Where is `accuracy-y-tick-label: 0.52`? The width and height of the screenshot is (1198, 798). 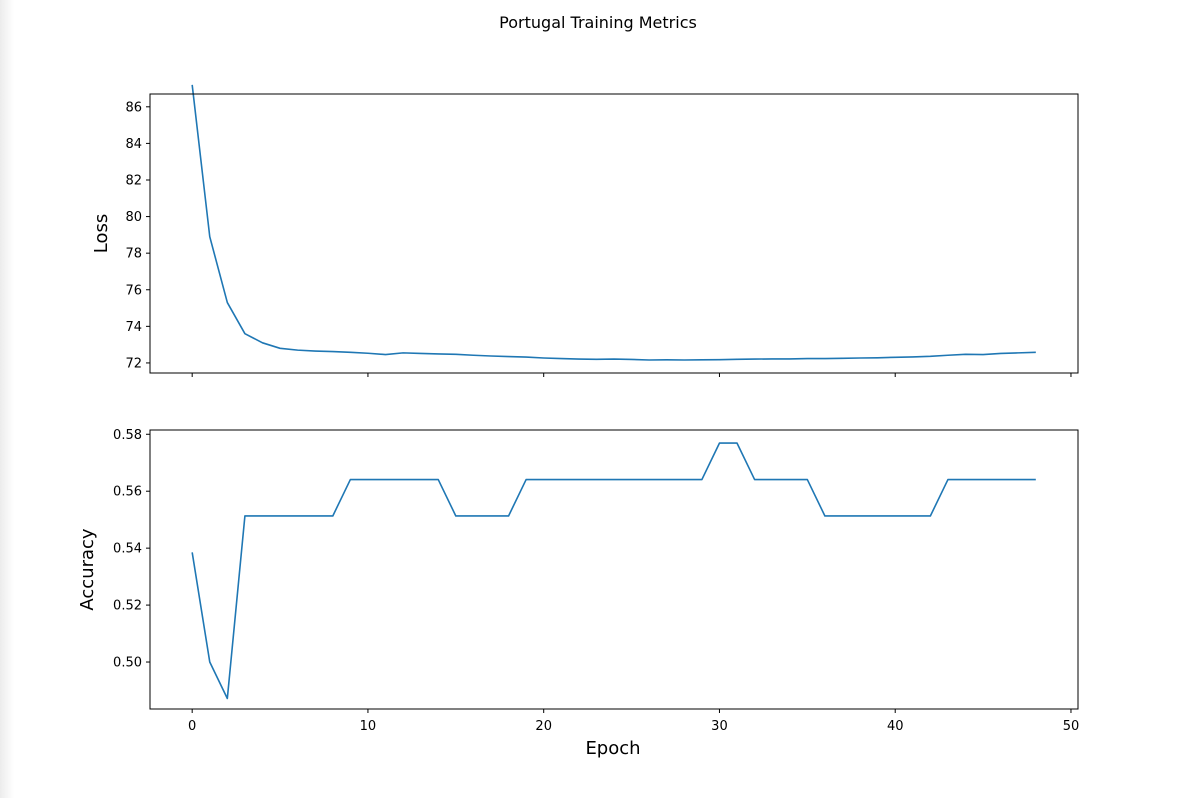
accuracy-y-tick-label: 0.52 is located at coordinates (127, 606).